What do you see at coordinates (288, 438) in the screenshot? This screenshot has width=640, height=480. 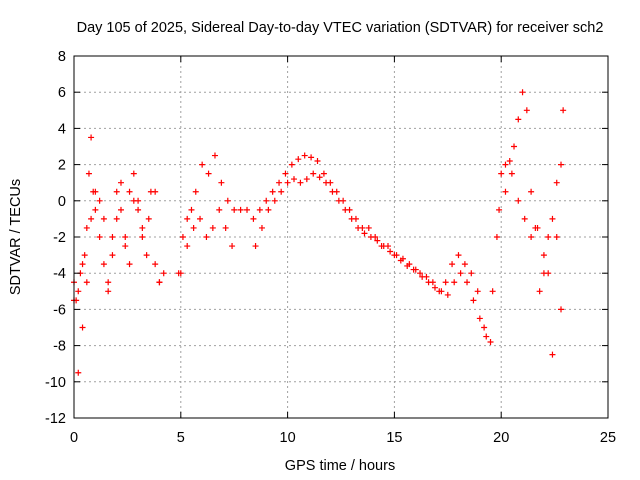 I see `x-tick-label: 10` at bounding box center [288, 438].